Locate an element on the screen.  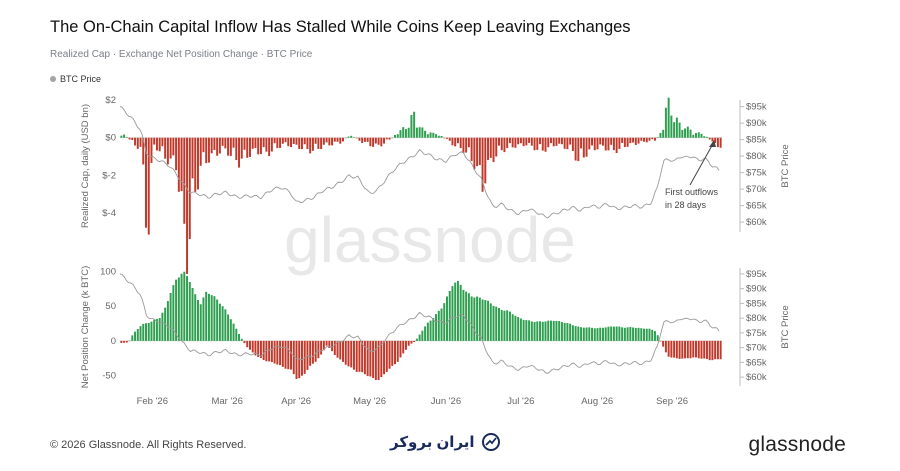
annotation-arrow is located at coordinates (702, 163).